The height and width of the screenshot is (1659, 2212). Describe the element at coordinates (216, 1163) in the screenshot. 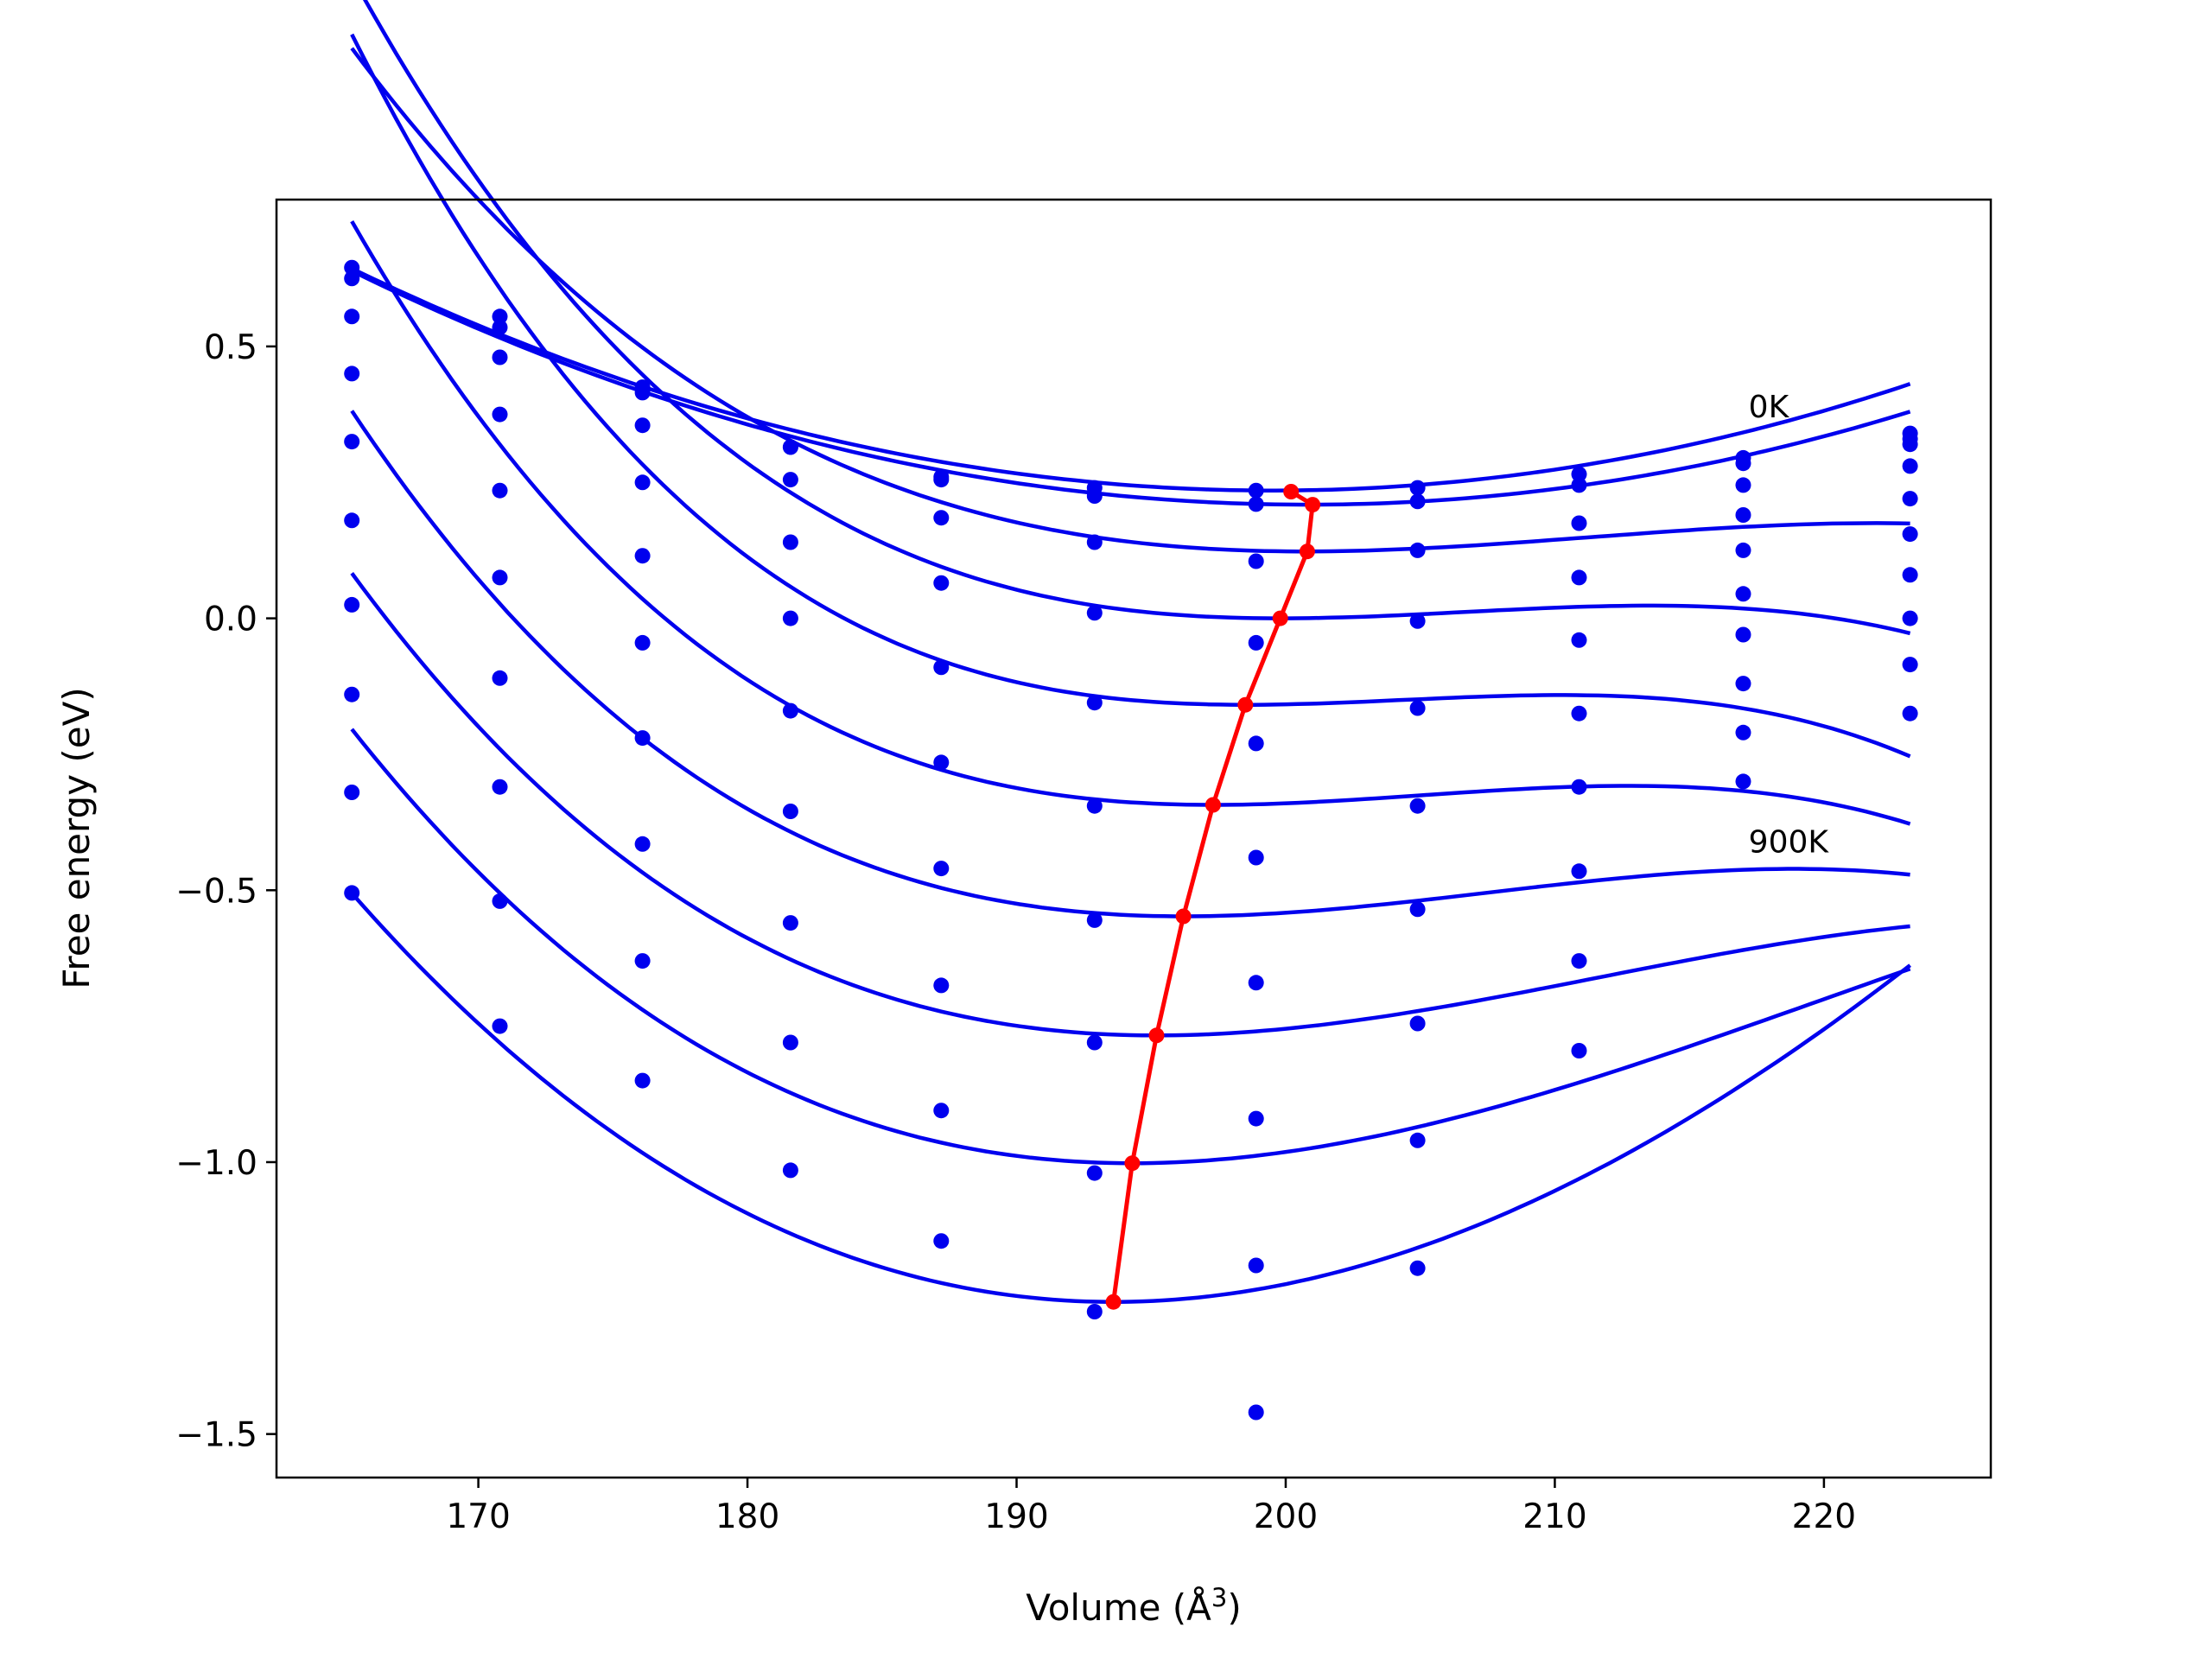

I see `y-tick-label: −1.0` at that location.